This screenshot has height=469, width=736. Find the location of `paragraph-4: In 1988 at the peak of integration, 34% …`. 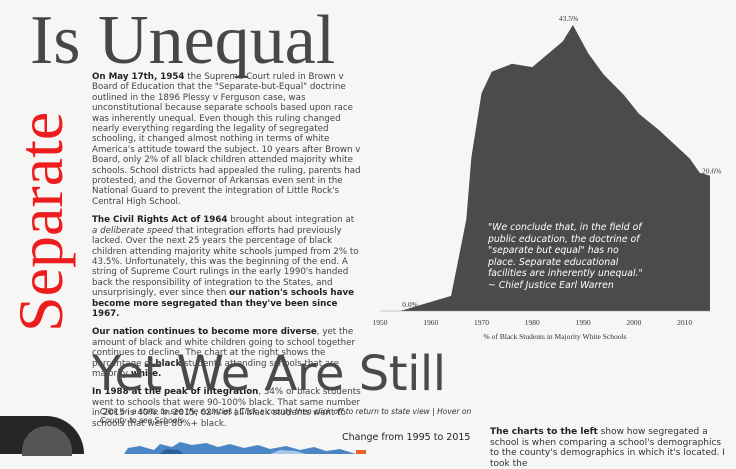

paragraph-4: In 1988 at the peak of integration, 34% … is located at coordinates (227, 408).